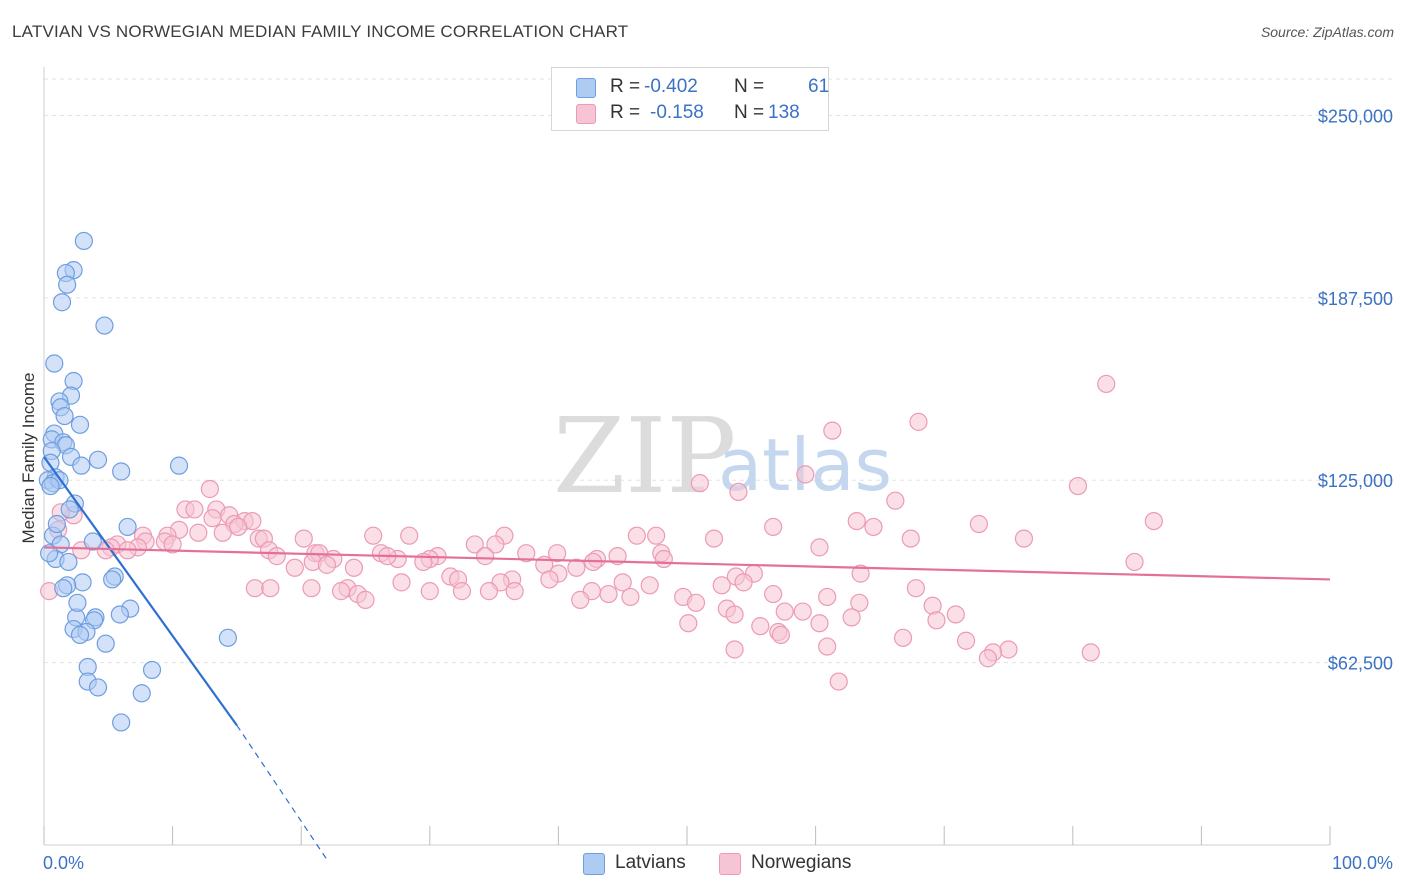 The width and height of the screenshot is (1406, 892). Describe the element at coordinates (650, 862) in the screenshot. I see `bottom-legend-label-latvians: Latvians` at that location.